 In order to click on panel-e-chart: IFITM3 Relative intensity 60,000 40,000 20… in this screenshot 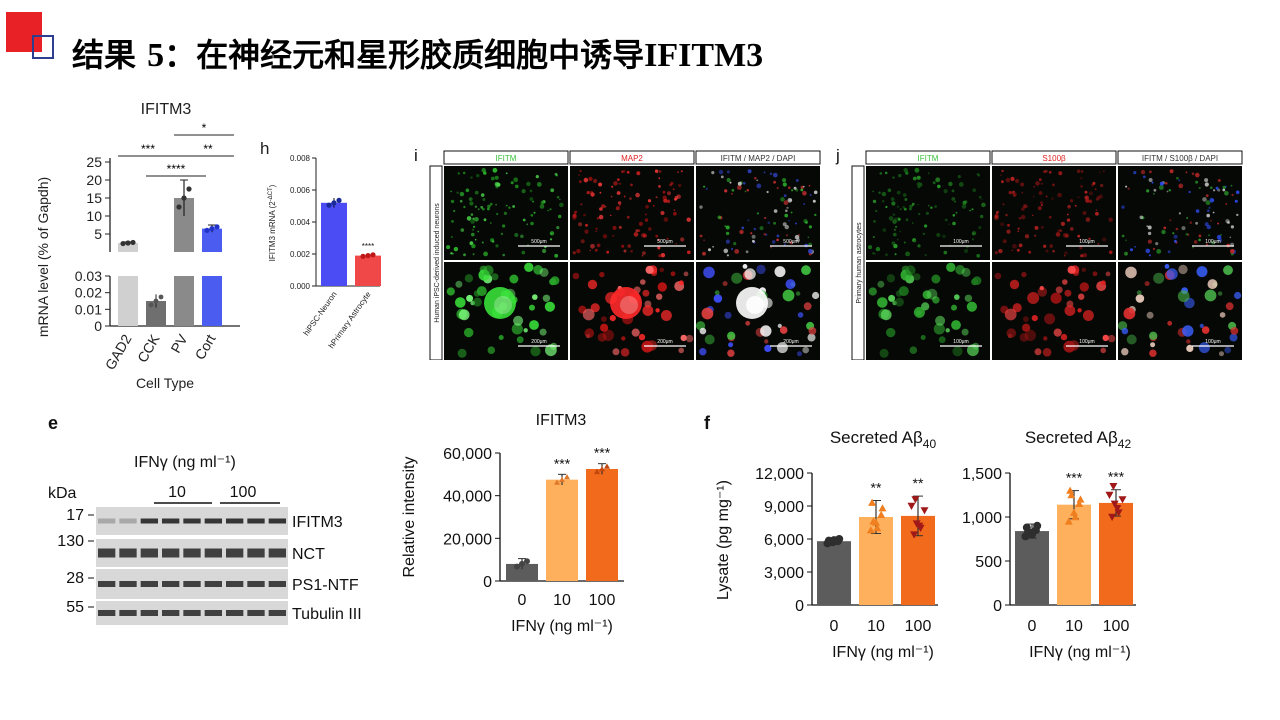, I will do `click(512, 523)`.